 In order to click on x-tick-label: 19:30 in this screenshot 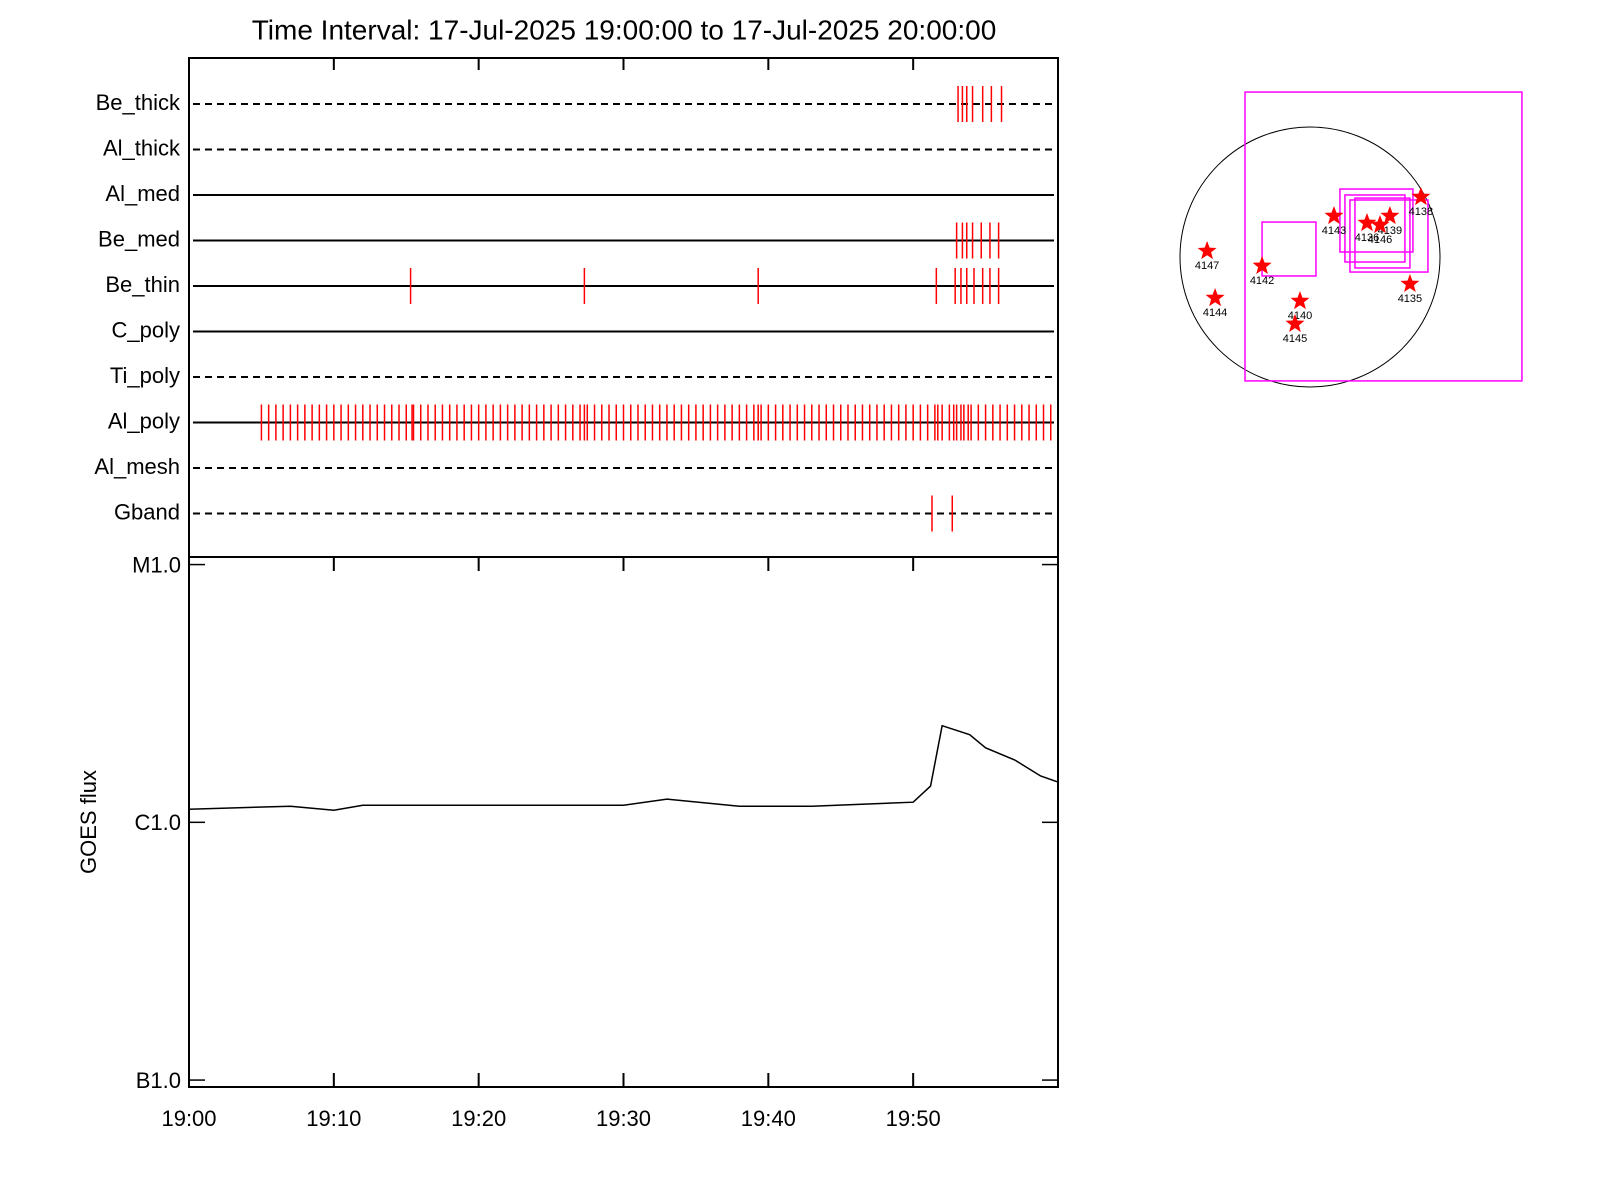, I will do `click(623, 1118)`.